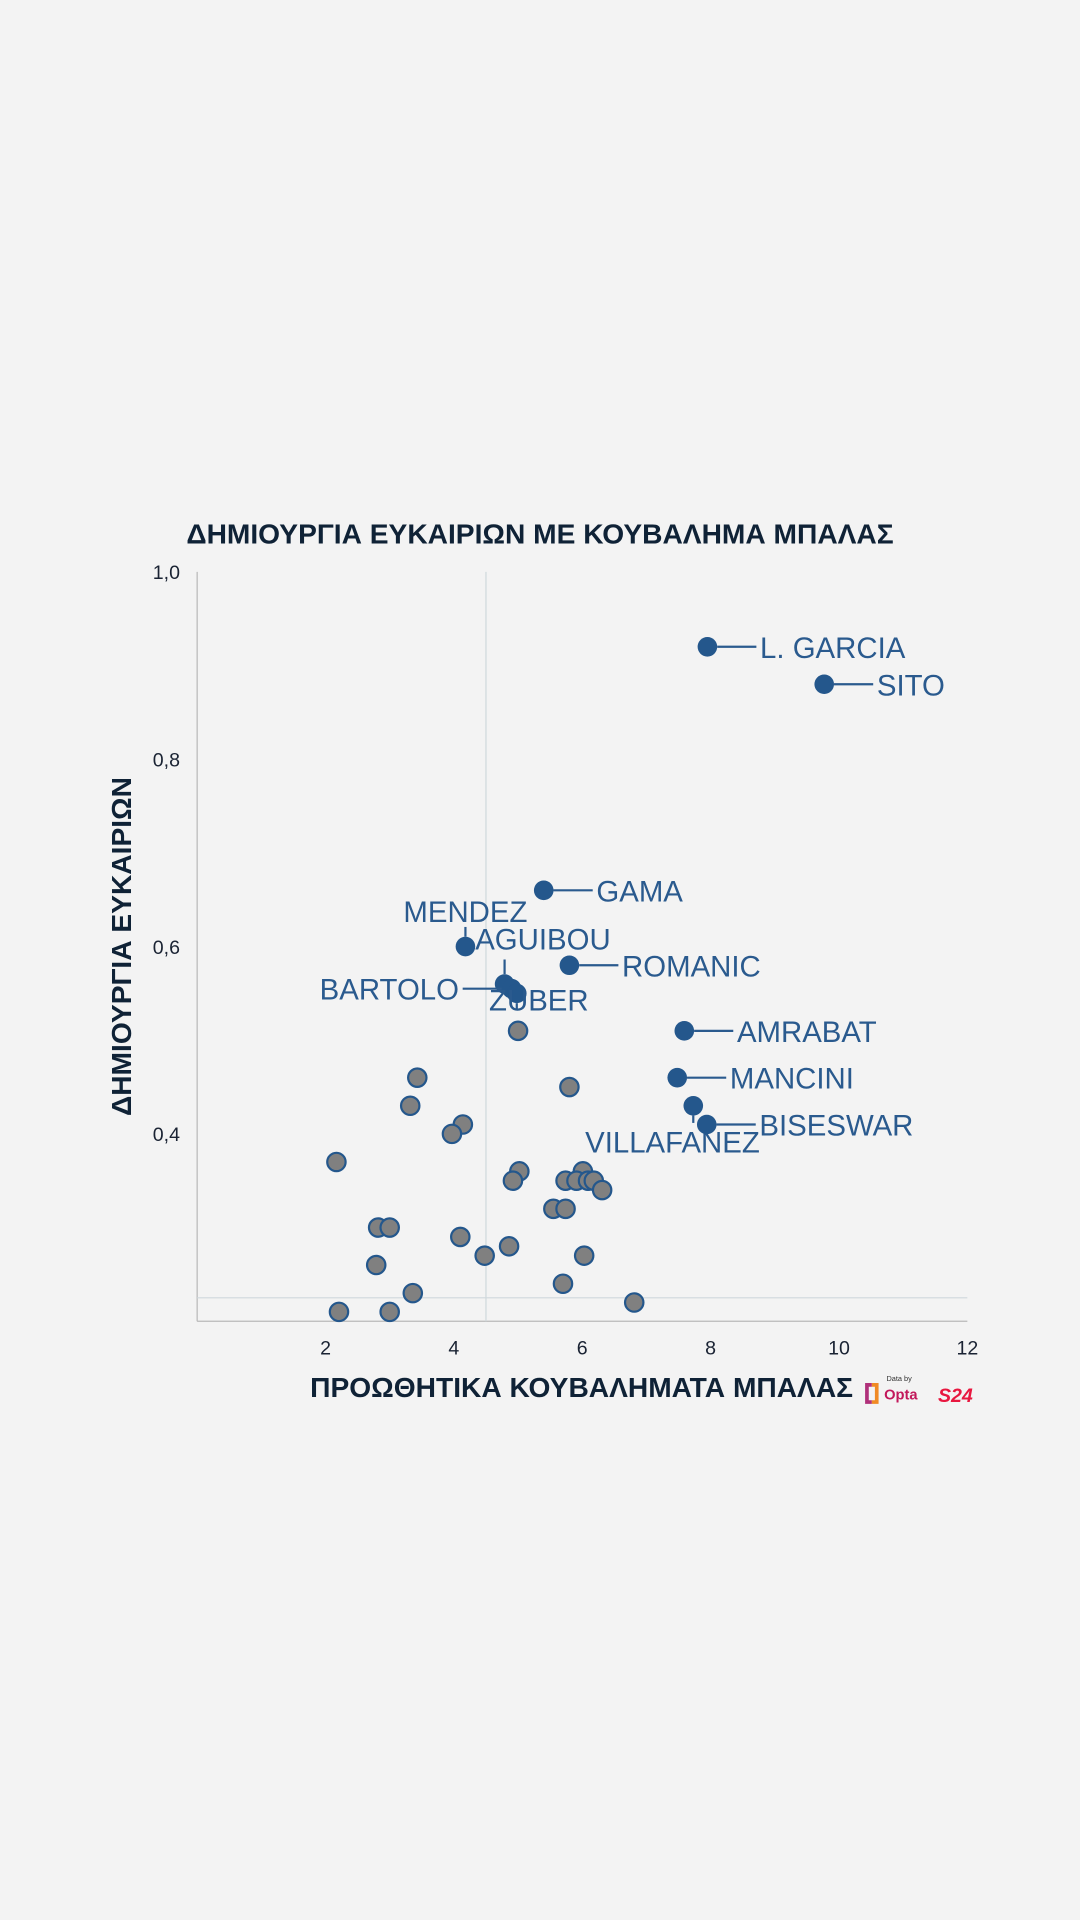  Describe the element at coordinates (539, 1001) in the screenshot. I see `point-label: ZUBER` at that location.